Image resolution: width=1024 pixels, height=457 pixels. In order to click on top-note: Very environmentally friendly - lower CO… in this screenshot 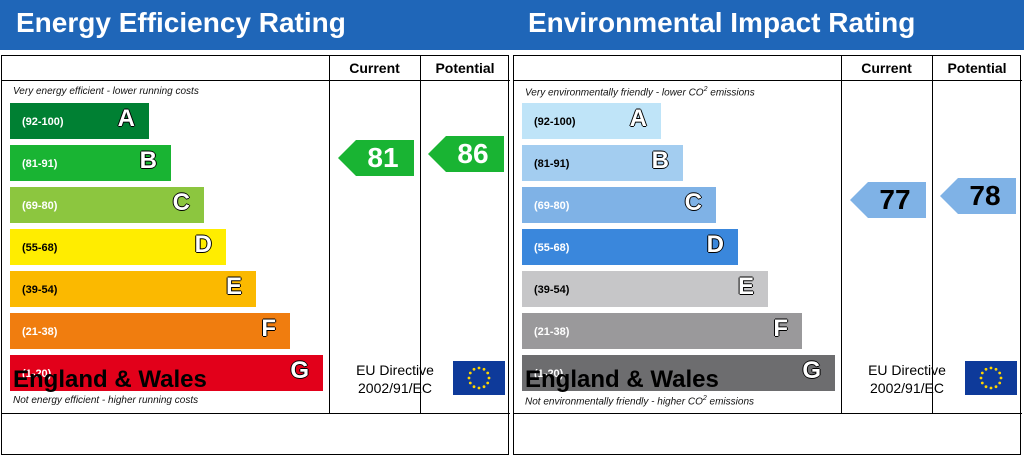, I will do `click(640, 92)`.